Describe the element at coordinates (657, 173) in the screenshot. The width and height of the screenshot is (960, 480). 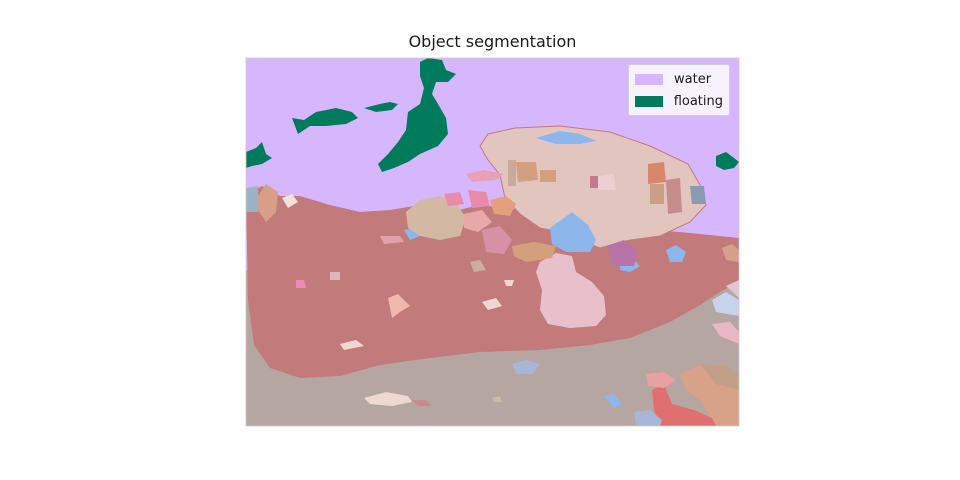
I see `orange-patch` at that location.